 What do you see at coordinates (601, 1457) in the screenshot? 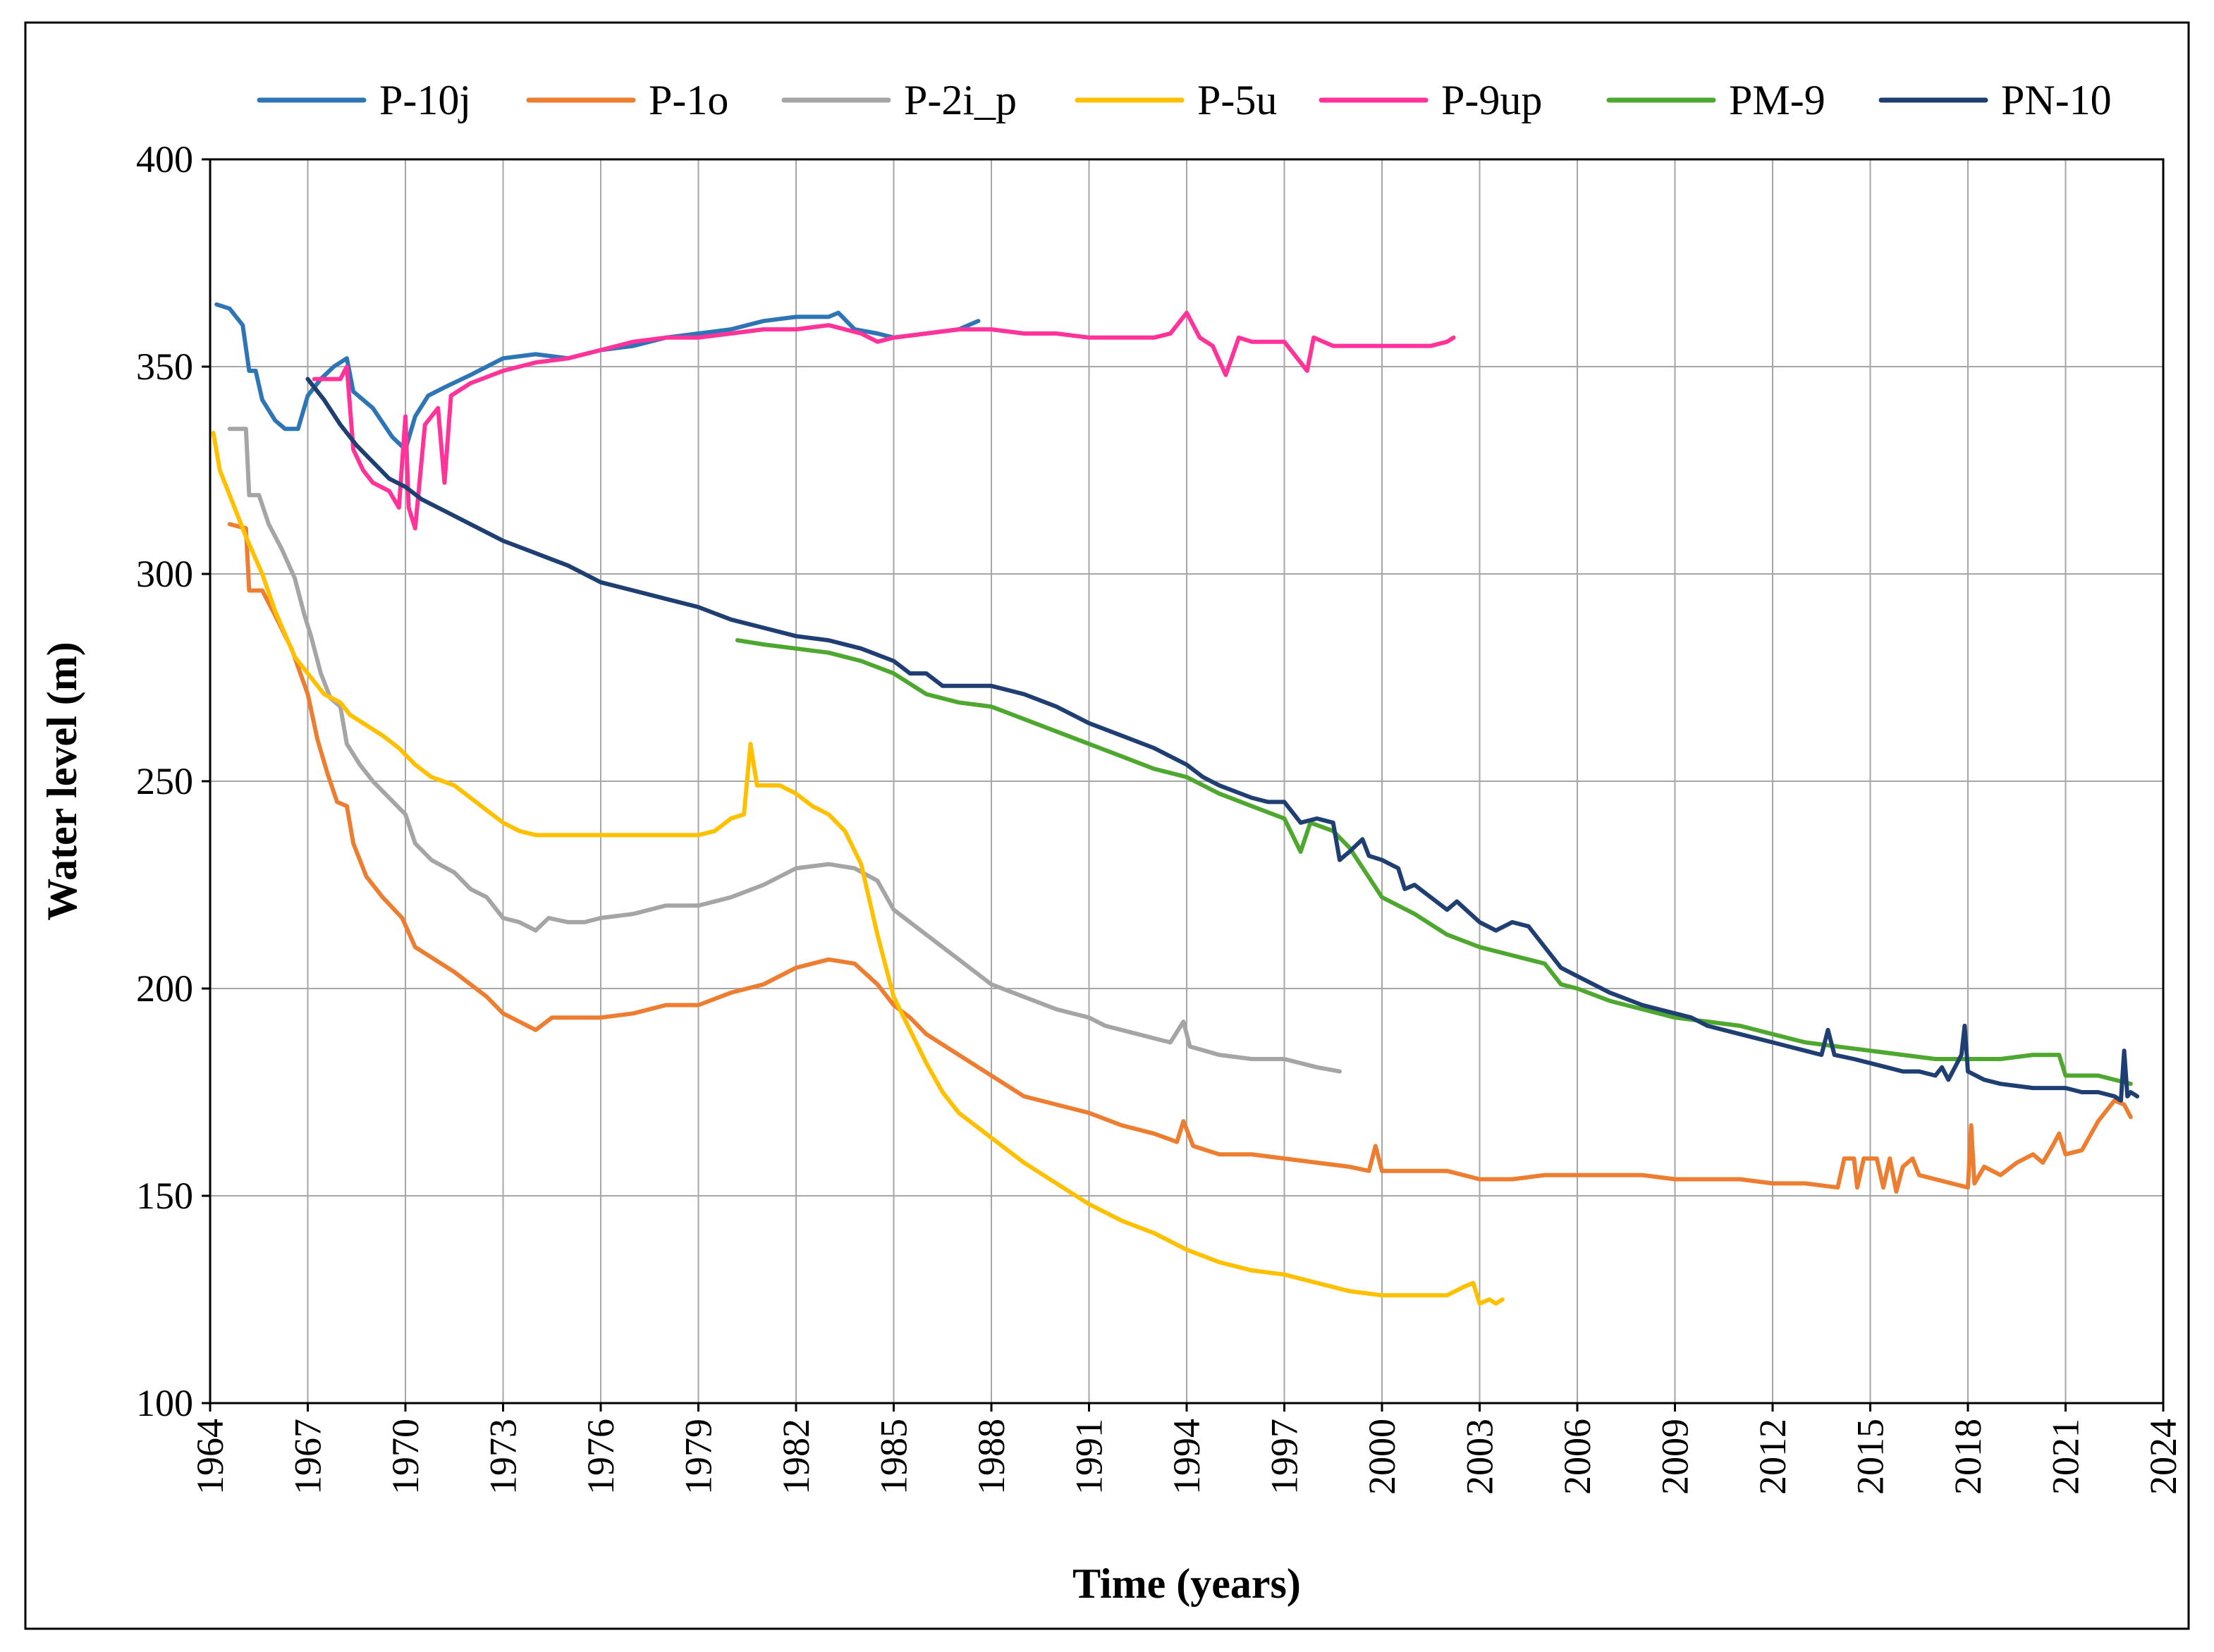
I see `x-tick-label: 1976` at bounding box center [601, 1457].